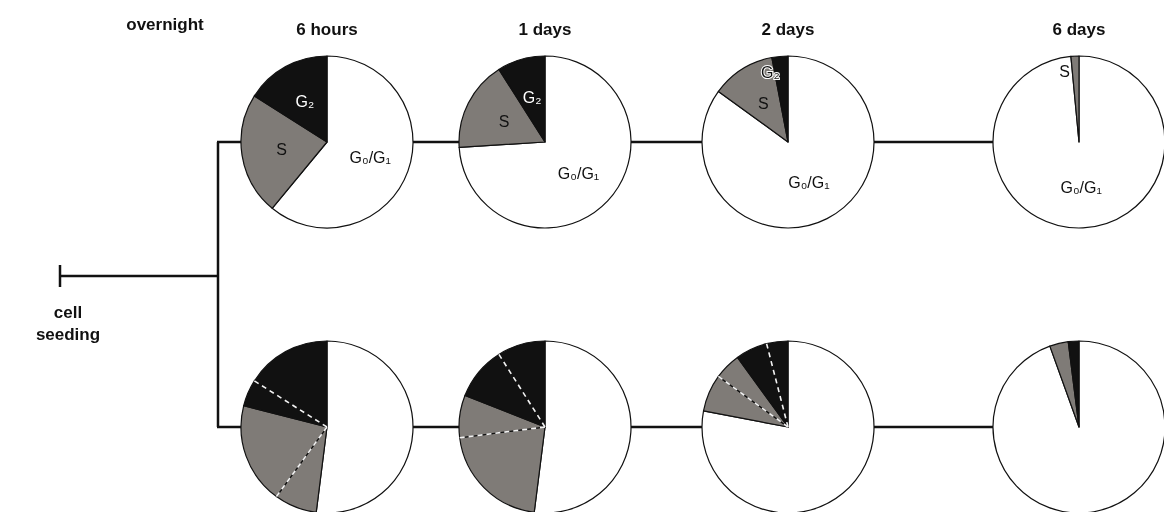  Describe the element at coordinates (327, 29) in the screenshot. I see `chart-title: 6 hours` at that location.